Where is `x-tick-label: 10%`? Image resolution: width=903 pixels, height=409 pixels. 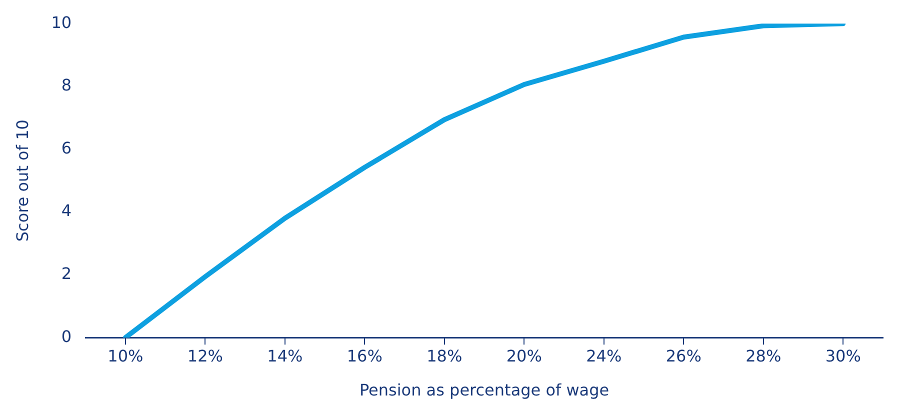 x-tick-label: 10% is located at coordinates (126, 356).